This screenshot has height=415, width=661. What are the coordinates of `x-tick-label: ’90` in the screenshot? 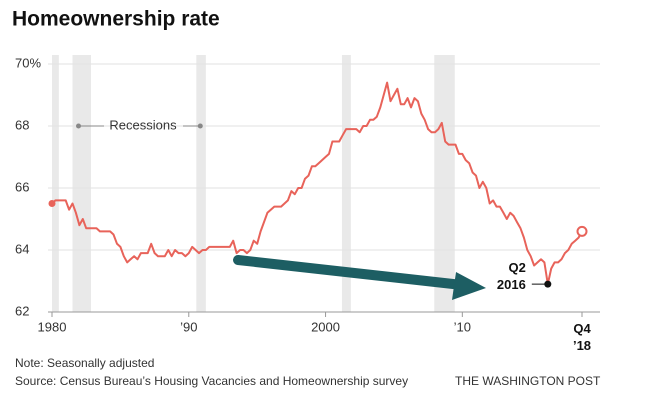 It's located at (188, 326).